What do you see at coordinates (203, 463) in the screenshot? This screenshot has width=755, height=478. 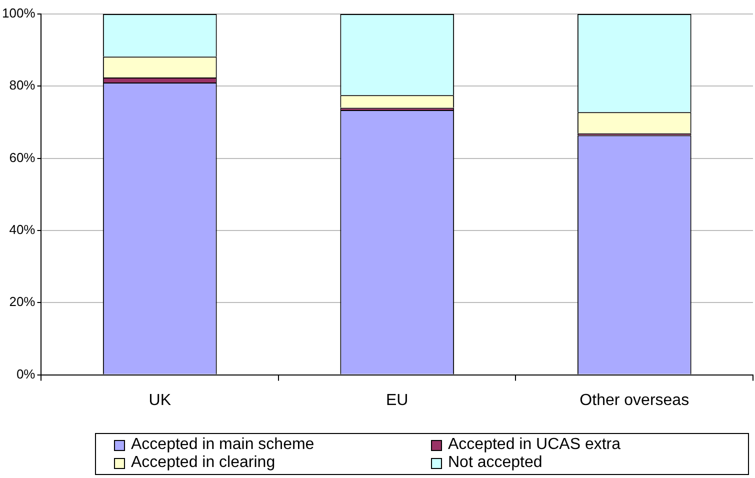 I see `legend-label: Accepted in clearing` at bounding box center [203, 463].